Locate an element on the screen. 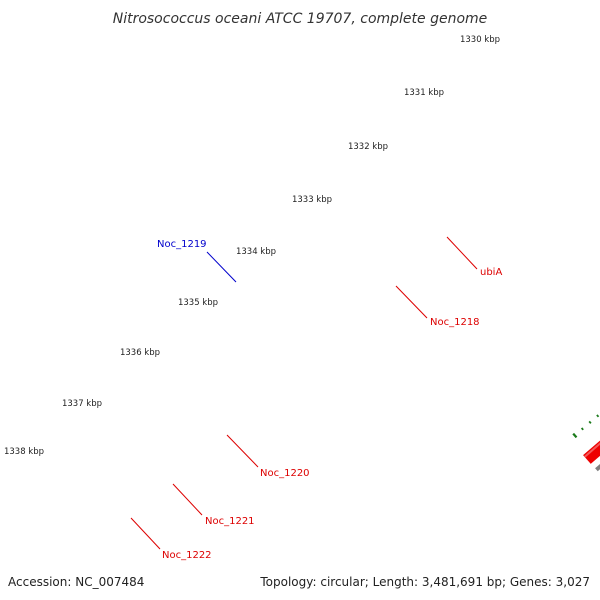 The height and width of the screenshot is (600, 600). scale-label: 1332 kbp is located at coordinates (368, 147).